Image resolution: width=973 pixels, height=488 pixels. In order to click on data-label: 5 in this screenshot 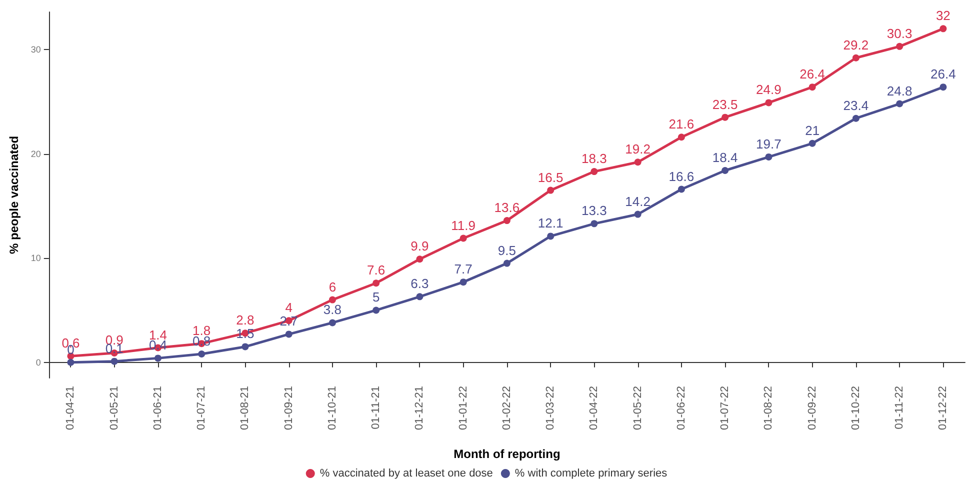, I will do `click(376, 297)`.